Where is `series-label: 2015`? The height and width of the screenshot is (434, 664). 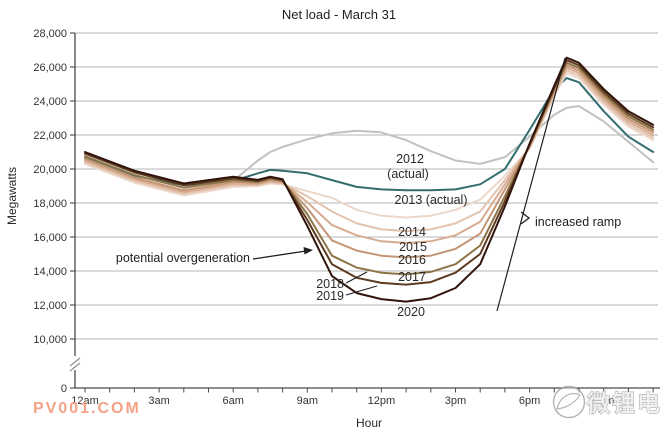 series-label: 2015 is located at coordinates (413, 247).